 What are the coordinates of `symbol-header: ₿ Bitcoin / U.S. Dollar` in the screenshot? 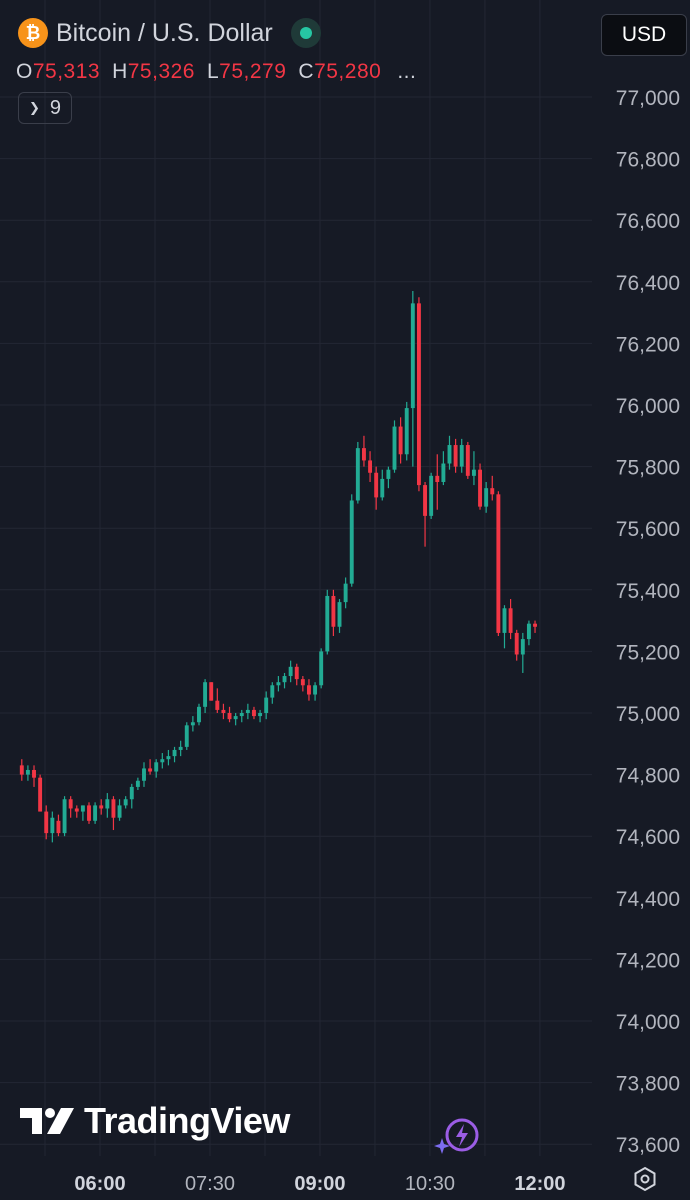 It's located at (169, 33).